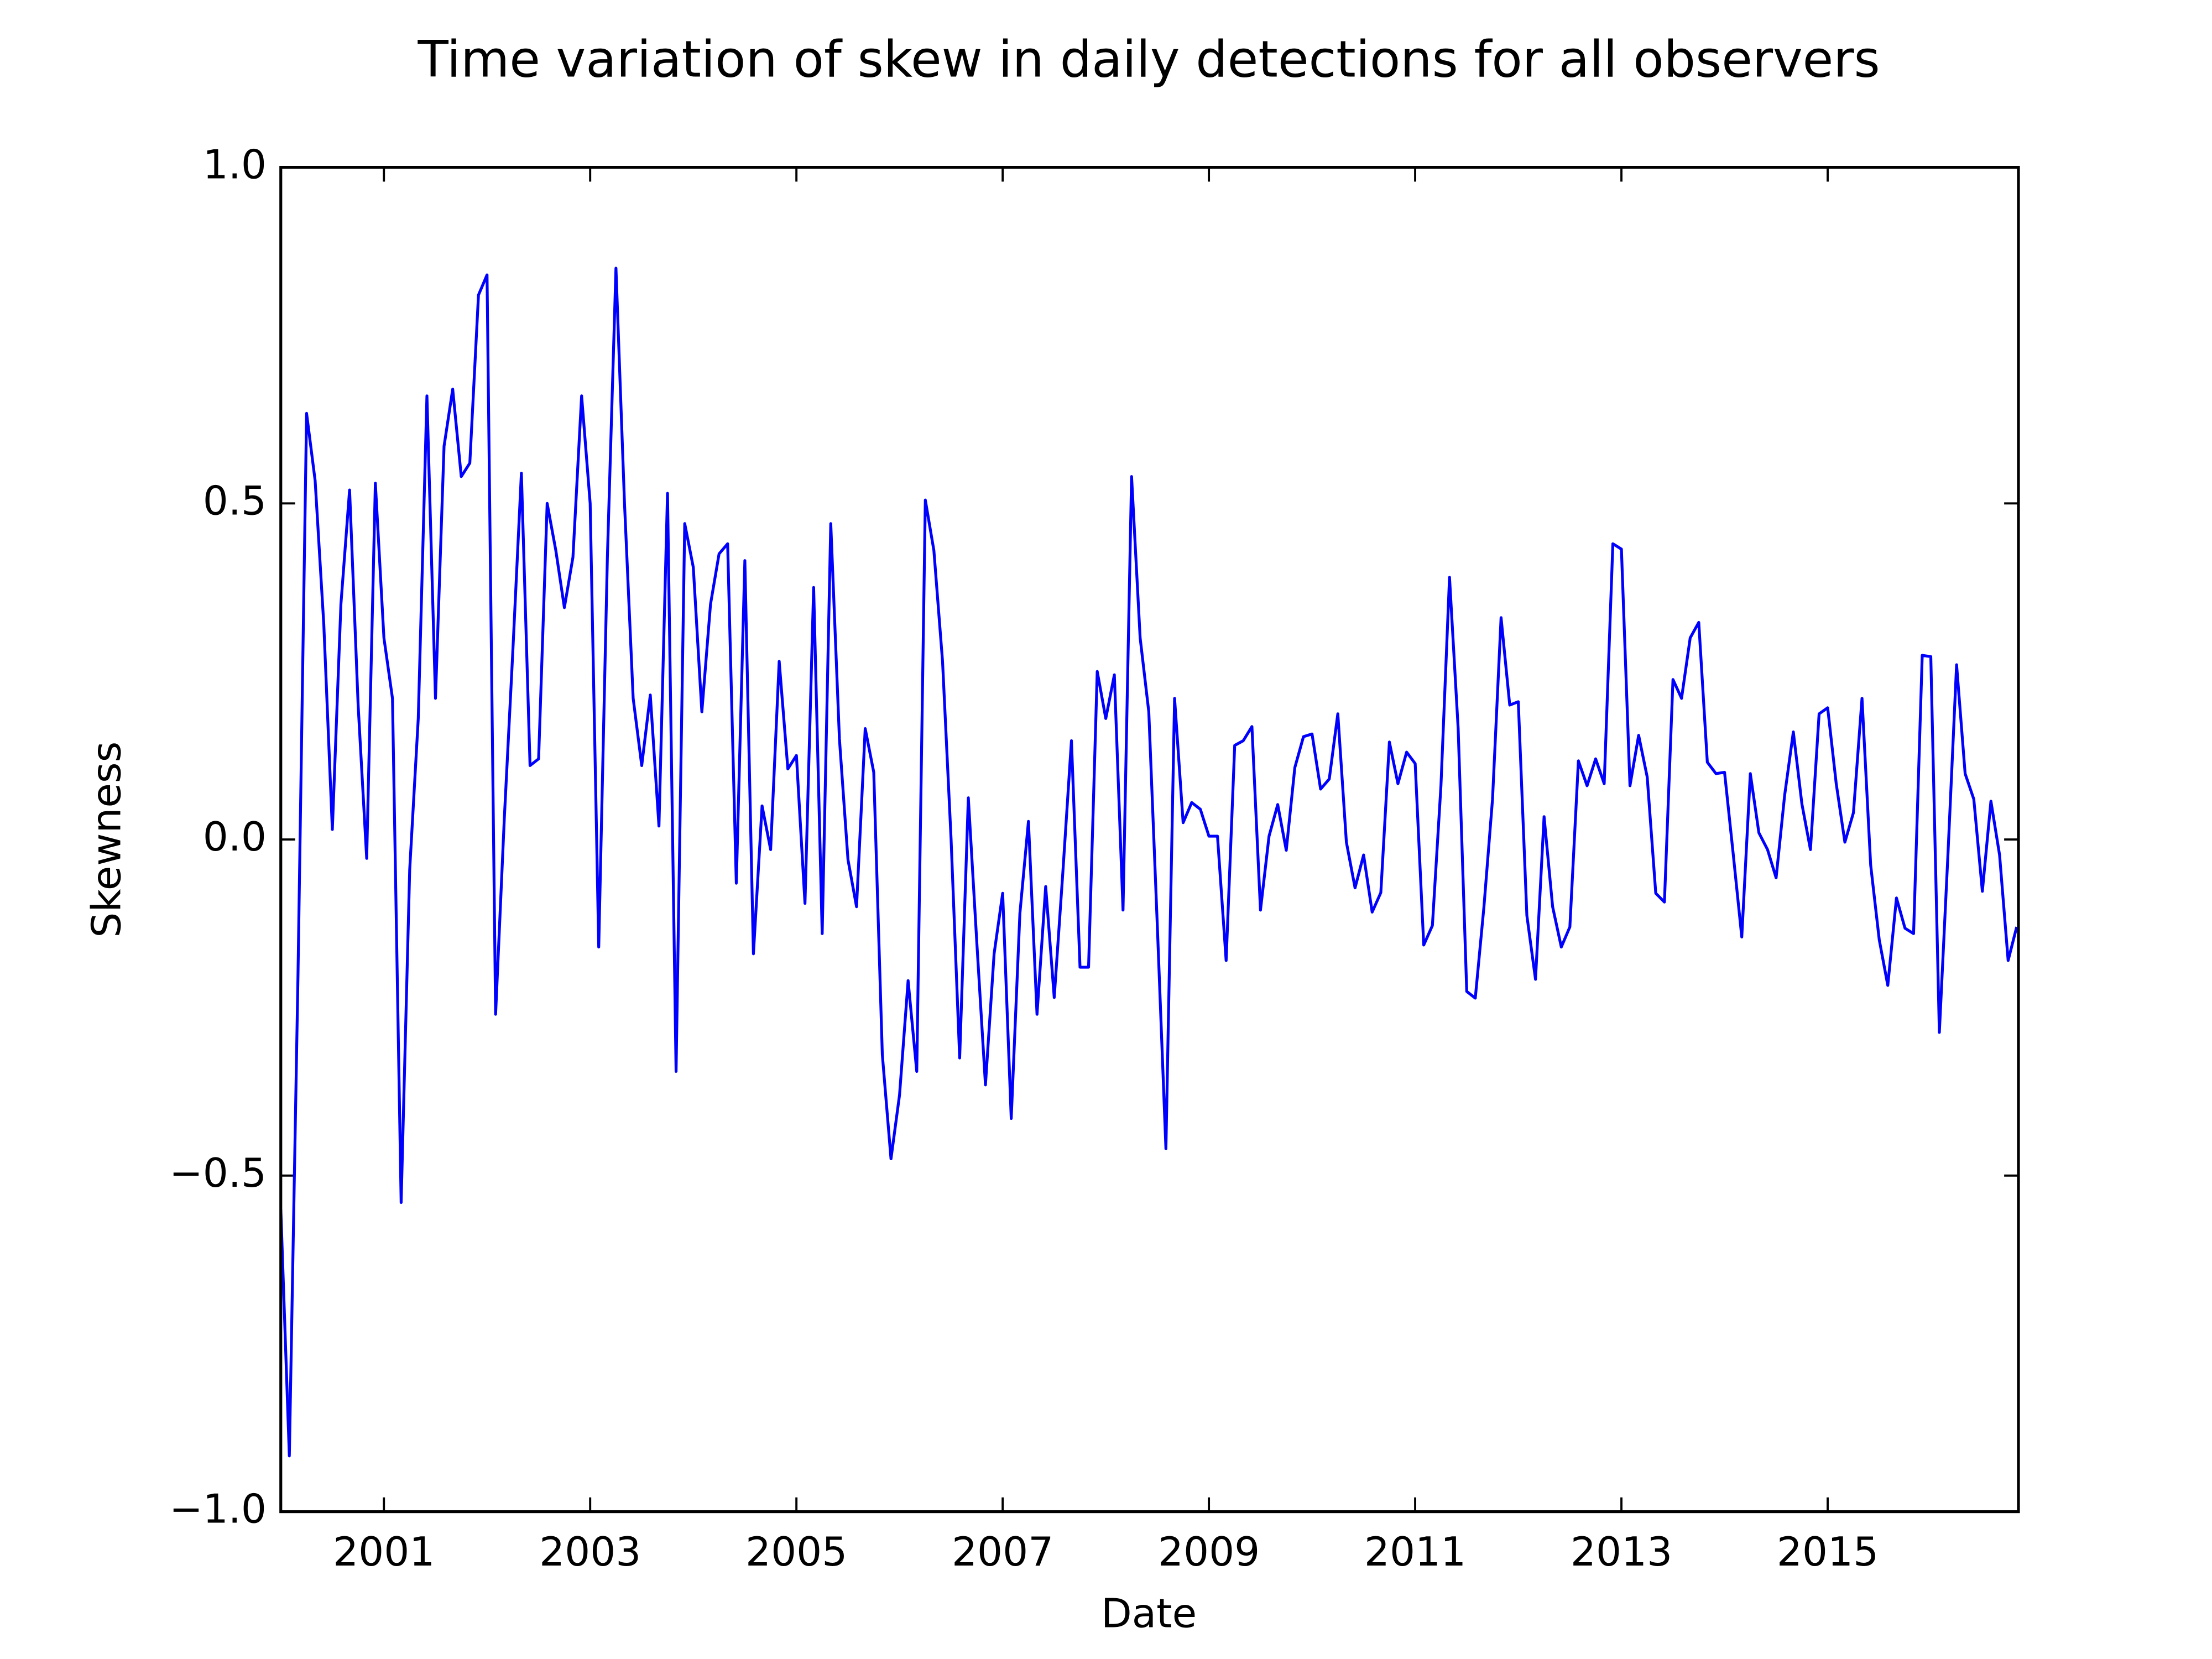 This screenshot has height=1659, width=2212. Describe the element at coordinates (1622, 1552) in the screenshot. I see `x-tick-label: 2013` at that location.